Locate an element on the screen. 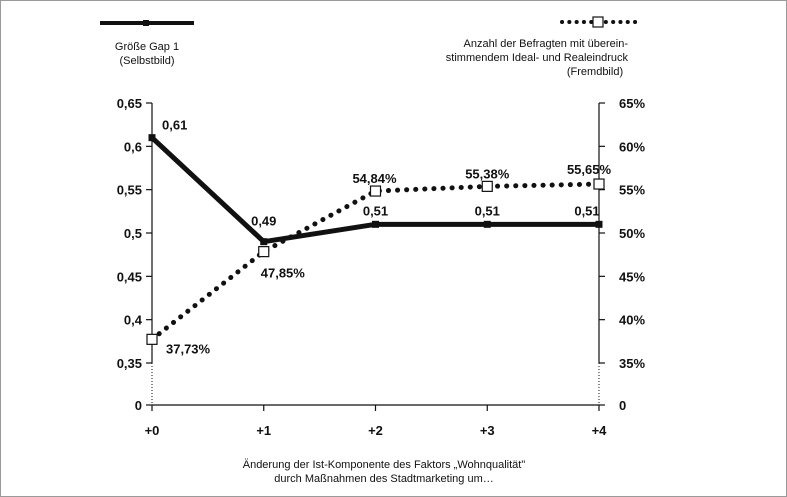 The width and height of the screenshot is (787, 497). right-tick-label: 55% is located at coordinates (632, 190).